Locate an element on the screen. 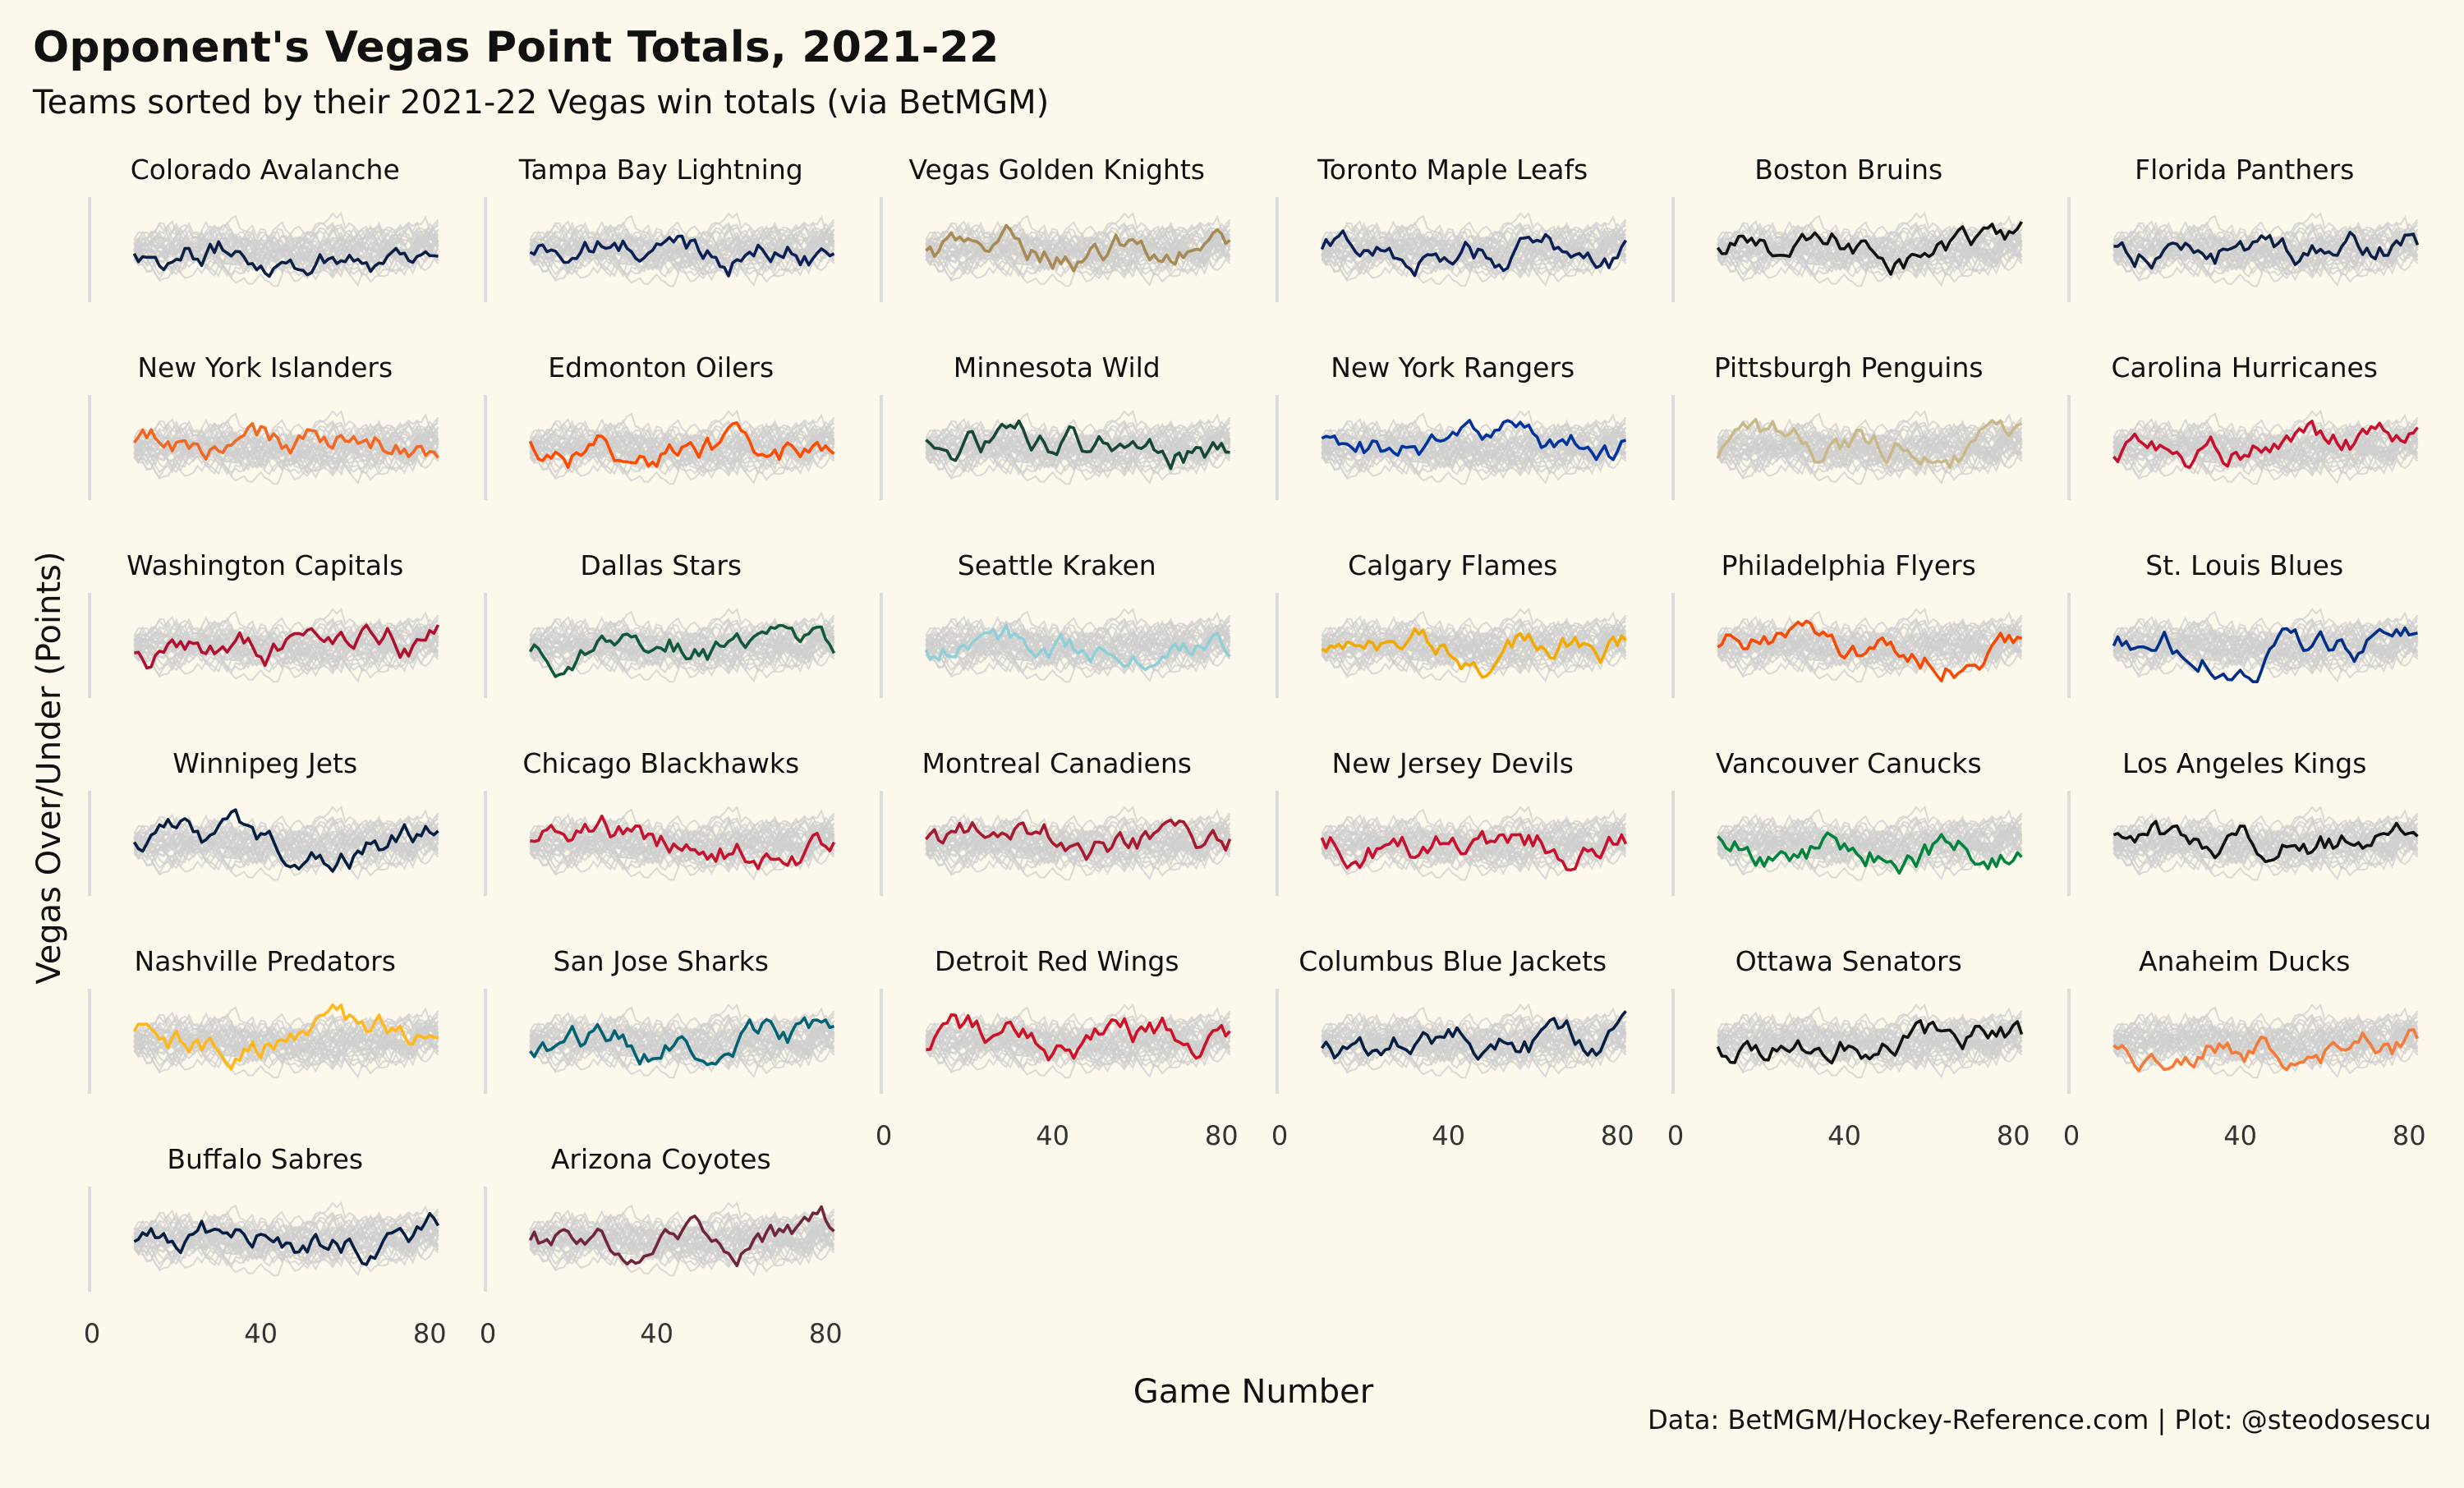 The image size is (2464, 1488). facet-title: Minnesota Wild is located at coordinates (1057, 367).